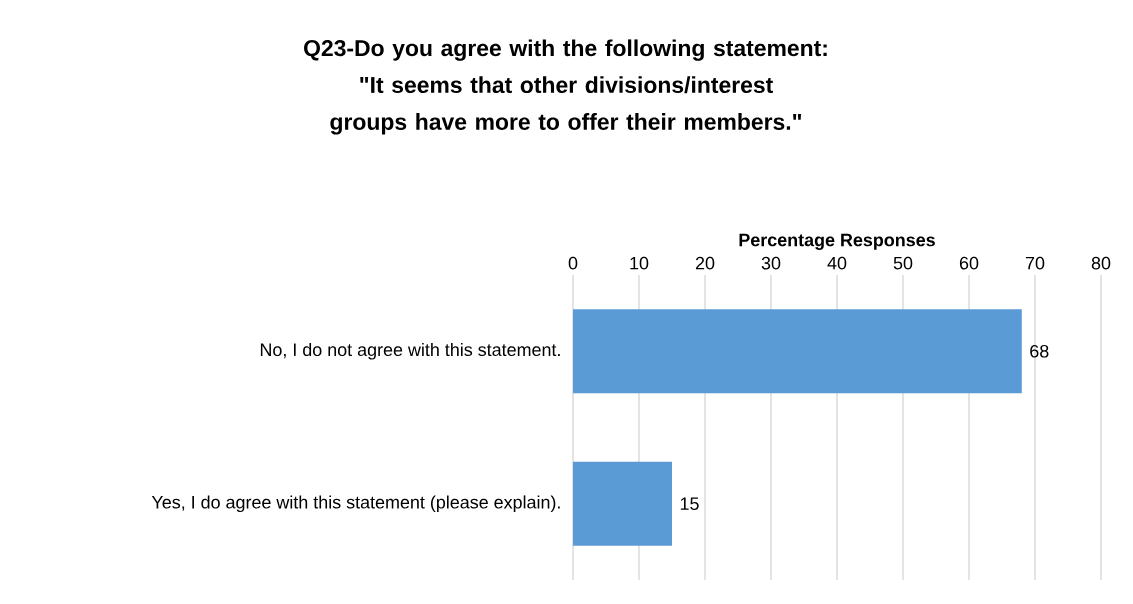  What do you see at coordinates (705, 263) in the screenshot?
I see `x-tick-label: 20` at bounding box center [705, 263].